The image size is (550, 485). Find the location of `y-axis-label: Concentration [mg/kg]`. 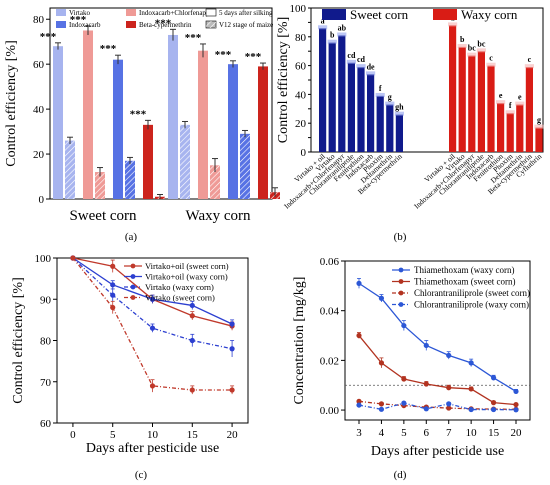

y-axis-label: Concentration [mg/kg] is located at coordinates (299, 341).